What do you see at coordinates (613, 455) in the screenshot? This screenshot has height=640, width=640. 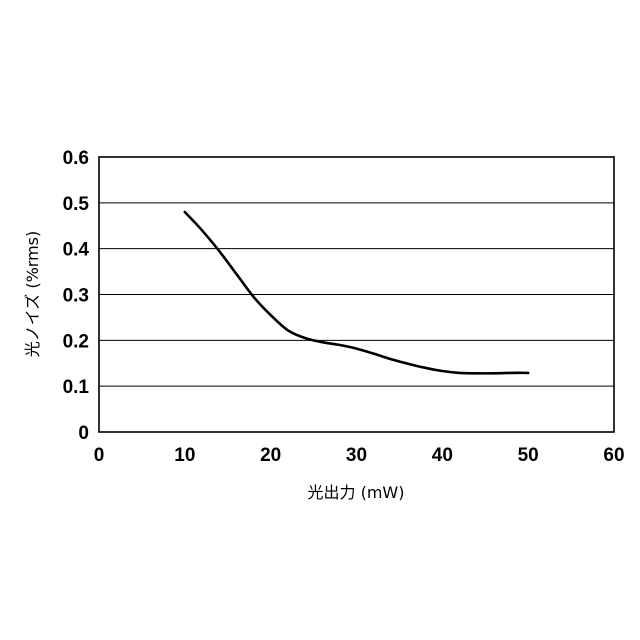 I see `x-tick-label: 60` at bounding box center [613, 455].